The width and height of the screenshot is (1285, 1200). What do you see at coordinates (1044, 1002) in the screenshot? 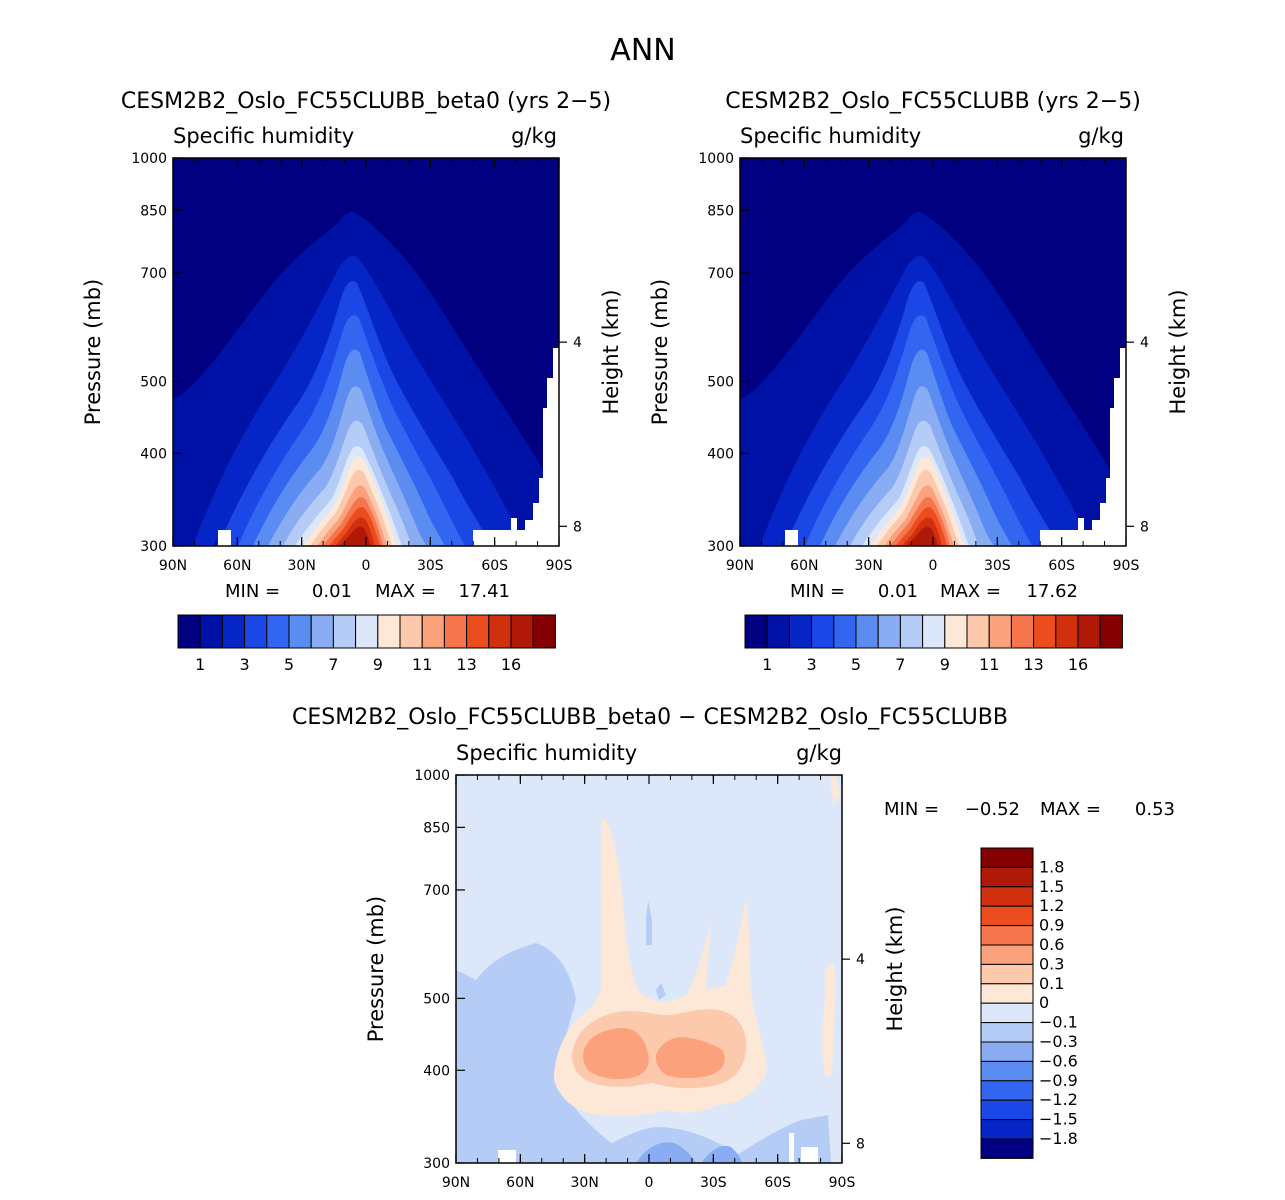
I see `panel-diff-colorbar-label: 0` at bounding box center [1044, 1002].